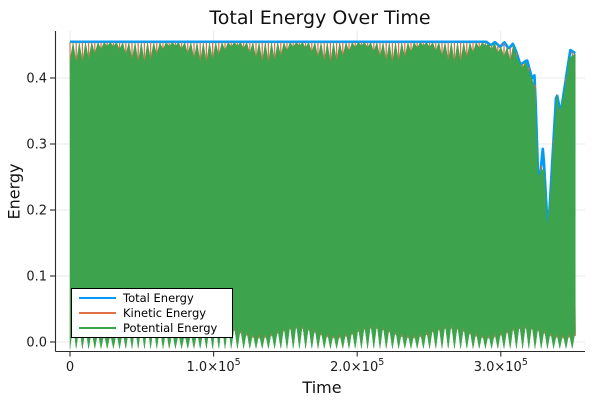  I want to click on x-axis-label: Time, so click(322, 387).